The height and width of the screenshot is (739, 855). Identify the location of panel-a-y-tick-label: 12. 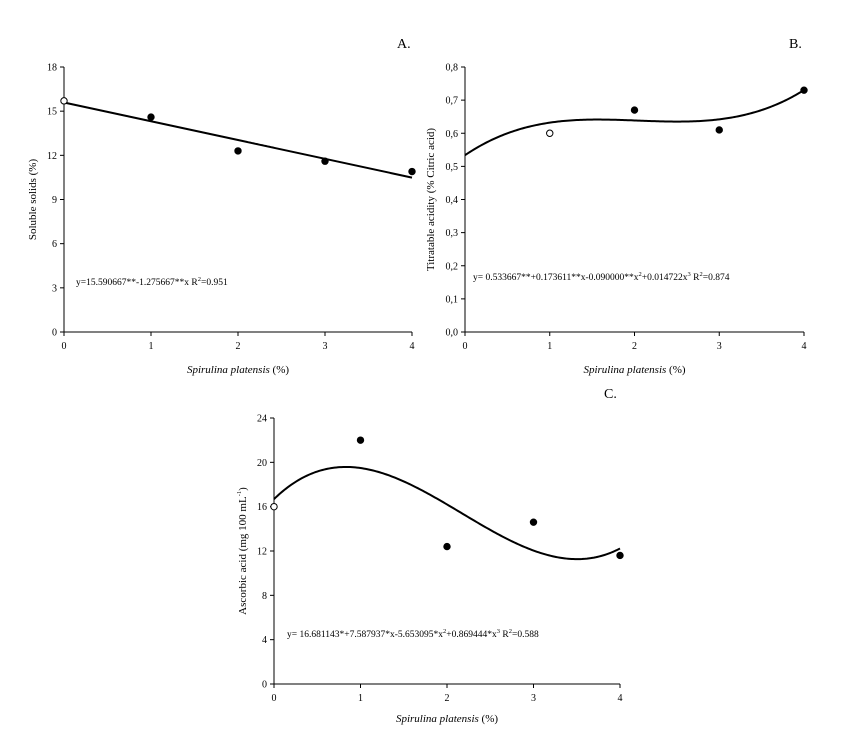
(52, 156).